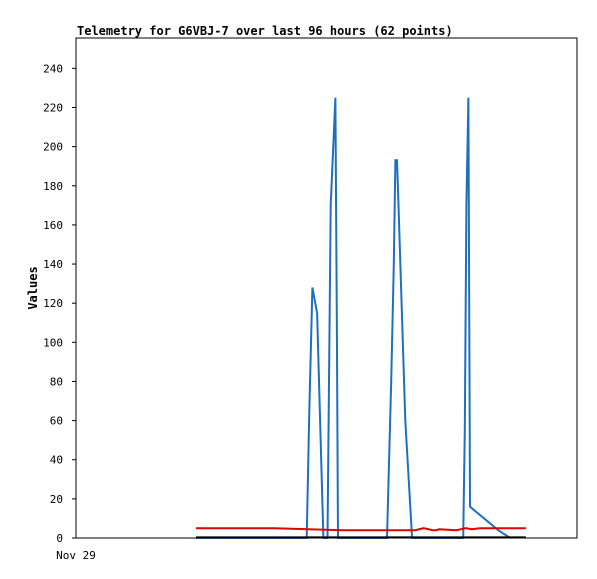  I want to click on y-axis: 0 20 40 60 80 100 120 140 160 180 200 220 240, so click(59, 303).